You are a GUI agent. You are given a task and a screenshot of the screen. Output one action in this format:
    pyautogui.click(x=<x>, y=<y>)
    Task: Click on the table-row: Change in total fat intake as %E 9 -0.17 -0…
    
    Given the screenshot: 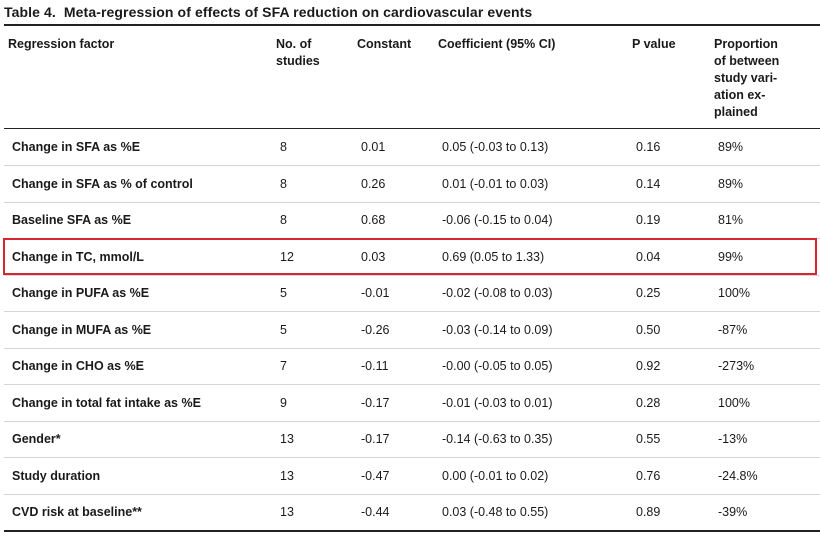 What is the action you would take?
    pyautogui.click(x=412, y=403)
    